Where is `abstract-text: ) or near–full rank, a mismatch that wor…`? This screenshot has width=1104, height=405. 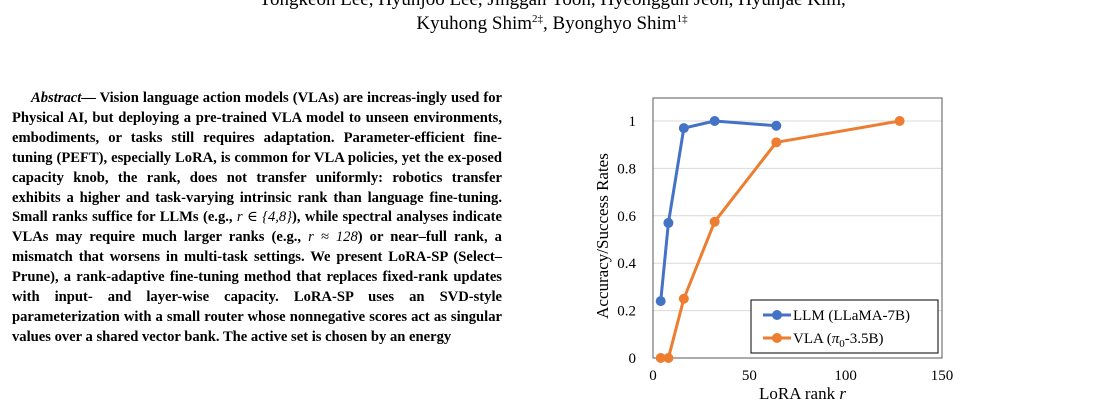 abstract-text: ) or near–full rank, a mismatch that wor… is located at coordinates (257, 287).